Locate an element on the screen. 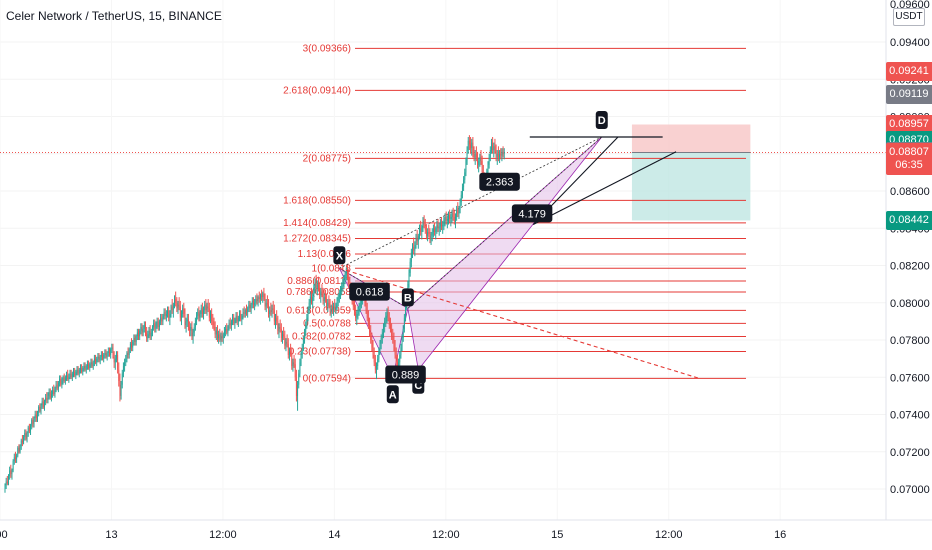 Image resolution: width=932 pixels, height=550 pixels. fib-level-label: 0.5(0.0788 is located at coordinates (327, 323).